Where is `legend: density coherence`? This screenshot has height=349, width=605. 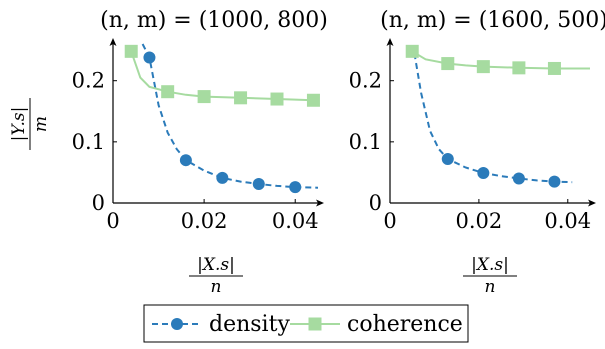
legend: density coherence is located at coordinates (306, 323).